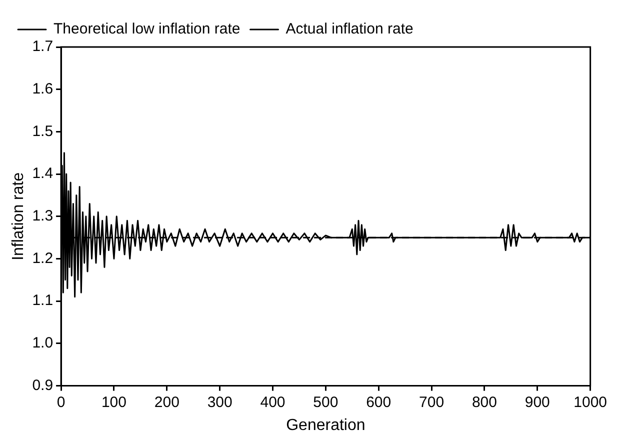  I want to click on y-tick-label: 1.2, so click(43, 258).